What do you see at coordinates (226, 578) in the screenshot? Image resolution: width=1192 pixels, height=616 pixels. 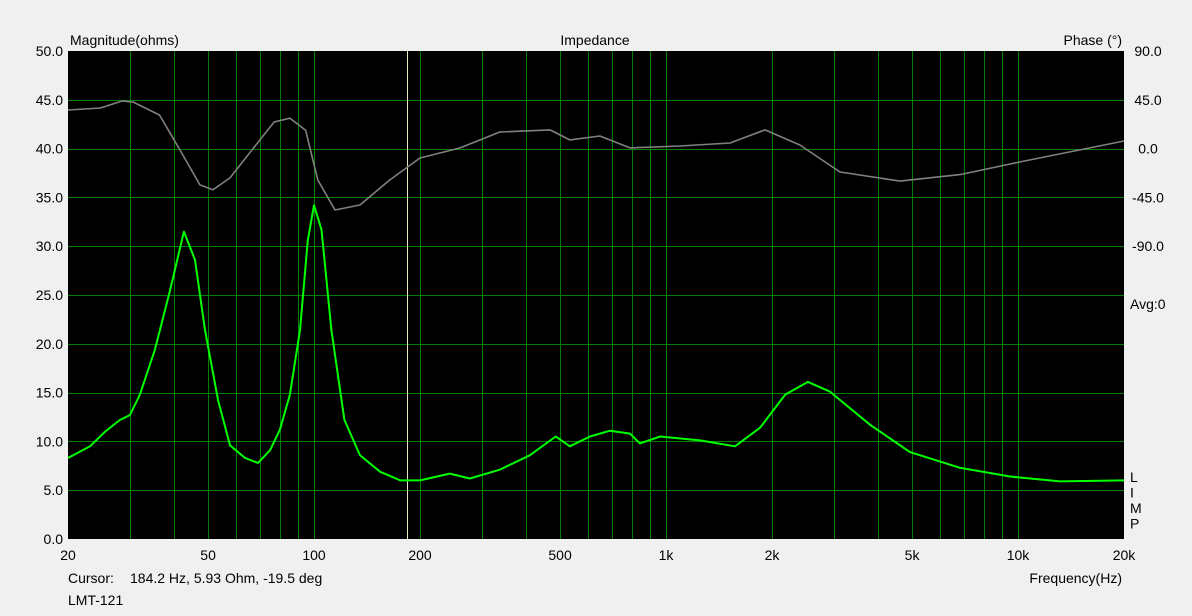 I see `cursor-readout: 184.2 Hz, 5.93 Ohm, -19.5 deg` at bounding box center [226, 578].